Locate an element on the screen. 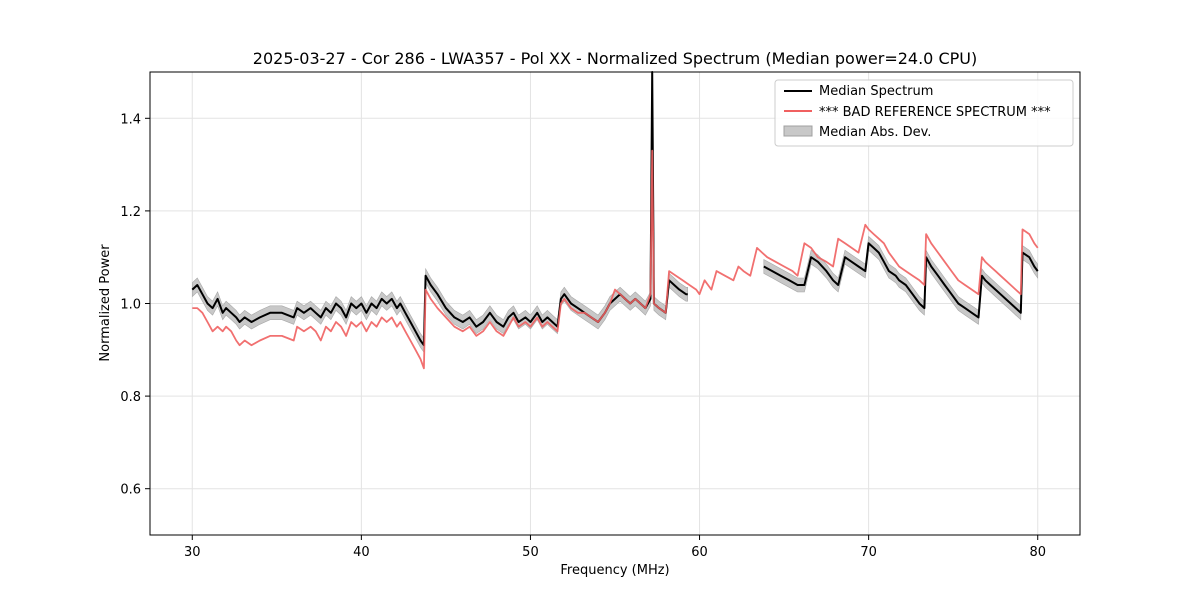  x-axis-label: Frequency (MHz) is located at coordinates (614, 570).